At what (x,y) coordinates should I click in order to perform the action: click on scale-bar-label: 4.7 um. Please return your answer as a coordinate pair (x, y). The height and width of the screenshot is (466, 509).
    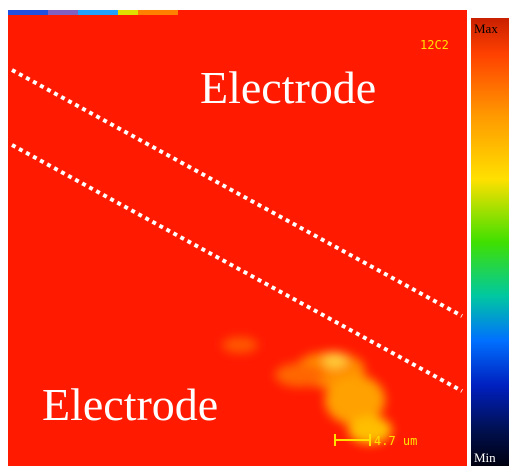
    Looking at the image, I should click on (395, 441).